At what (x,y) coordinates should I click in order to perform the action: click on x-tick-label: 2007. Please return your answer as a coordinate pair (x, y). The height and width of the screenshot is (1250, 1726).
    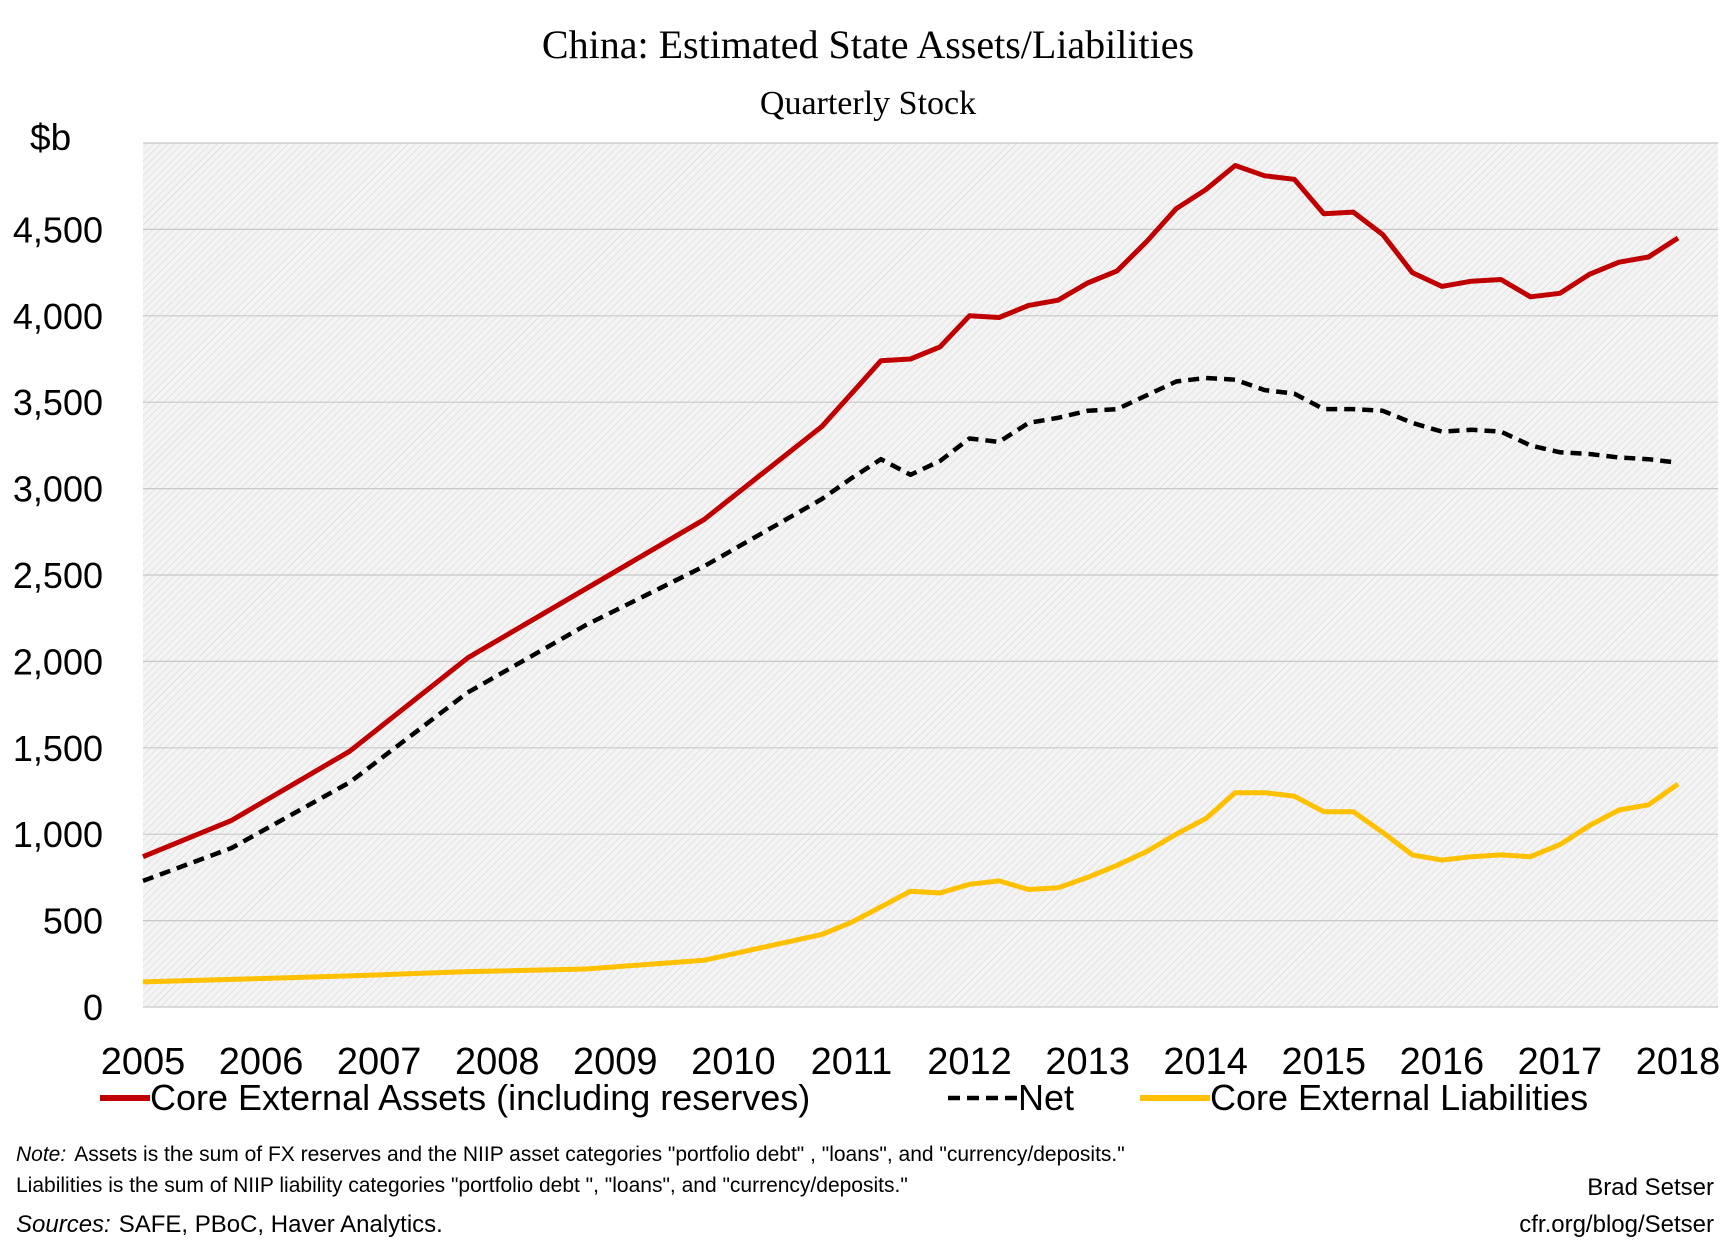
    Looking at the image, I should click on (379, 1062).